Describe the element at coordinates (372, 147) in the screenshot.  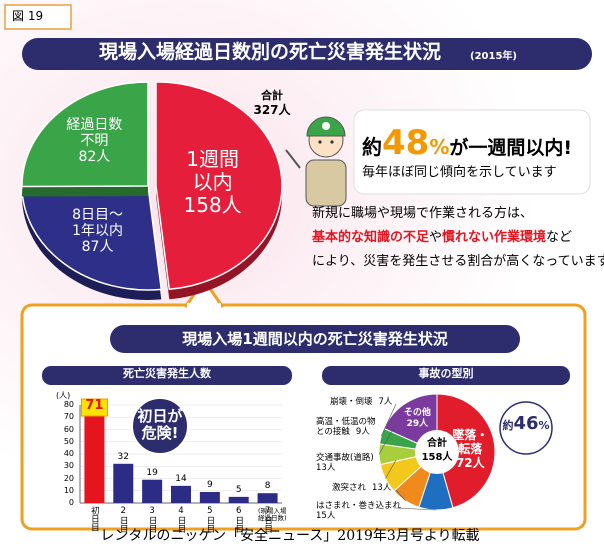
I see `headline-prefix: 約` at that location.